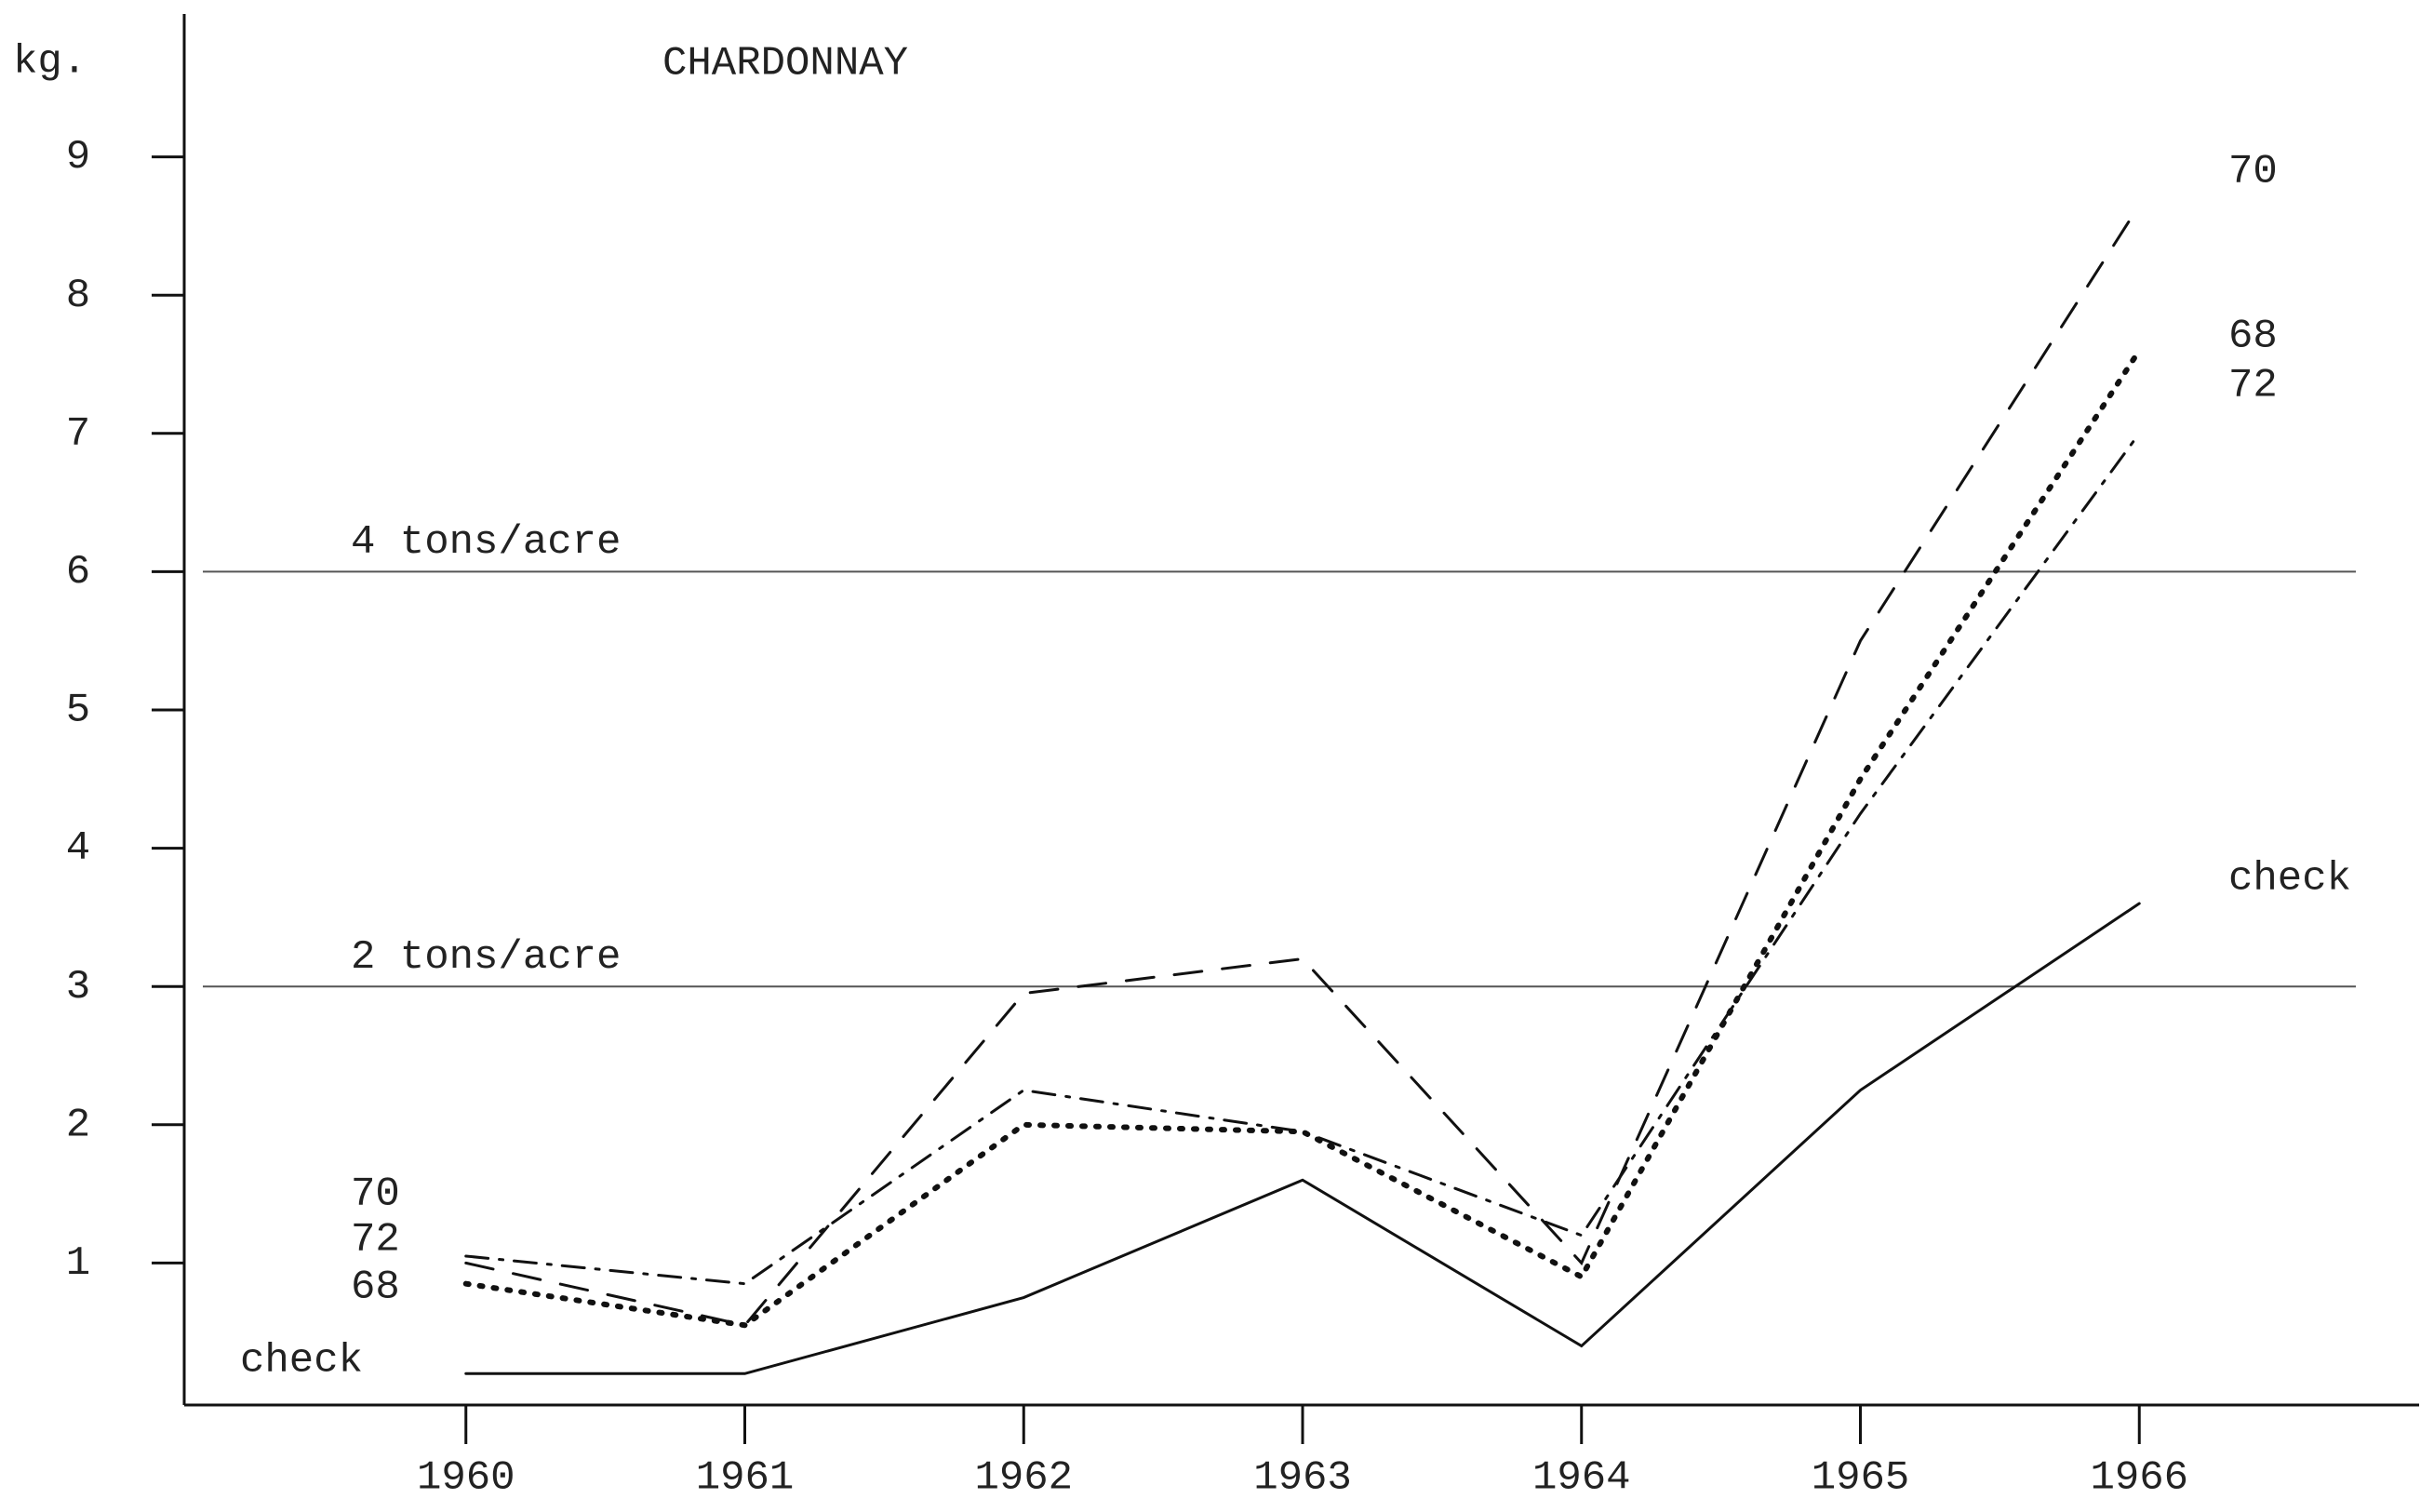 The width and height of the screenshot is (2434, 1512). What do you see at coordinates (1581, 1478) in the screenshot?
I see `x-tick-label: 1964` at bounding box center [1581, 1478].